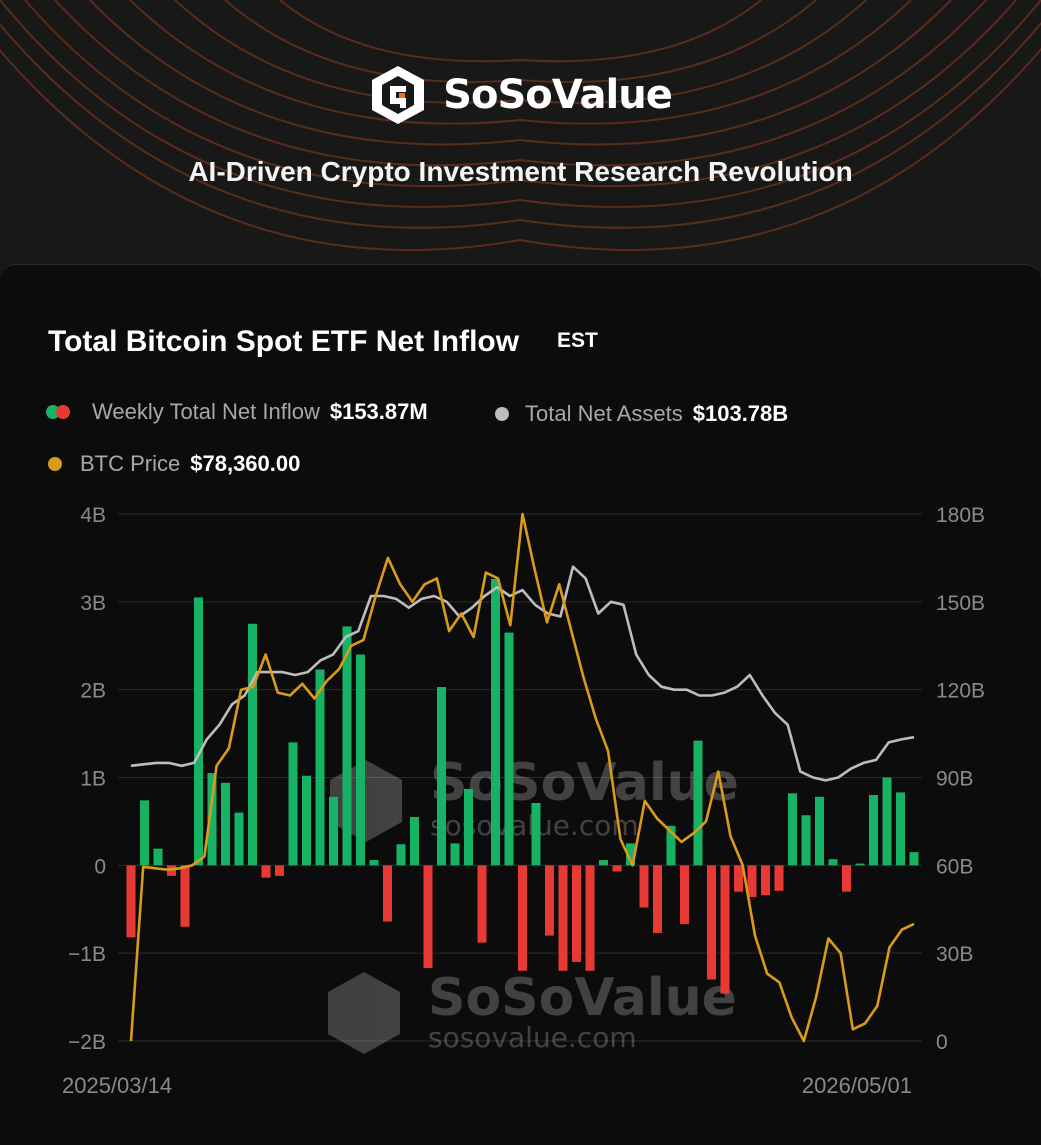 Image resolution: width=1041 pixels, height=1145 pixels. I want to click on left-tick-label: −2B, so click(87, 1042).